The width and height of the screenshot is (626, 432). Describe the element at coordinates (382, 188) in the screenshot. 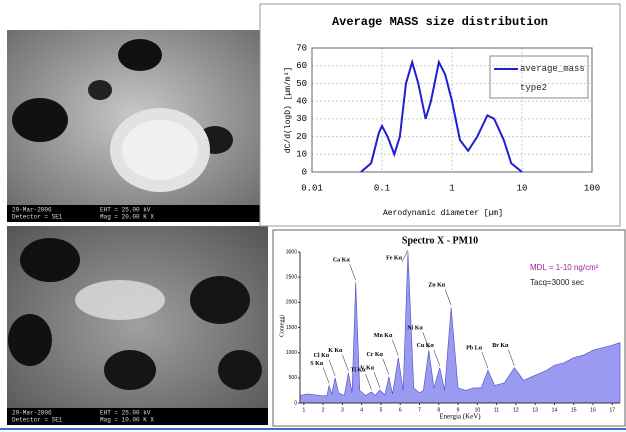

I see `x-tick-label: 0.1` at that location.